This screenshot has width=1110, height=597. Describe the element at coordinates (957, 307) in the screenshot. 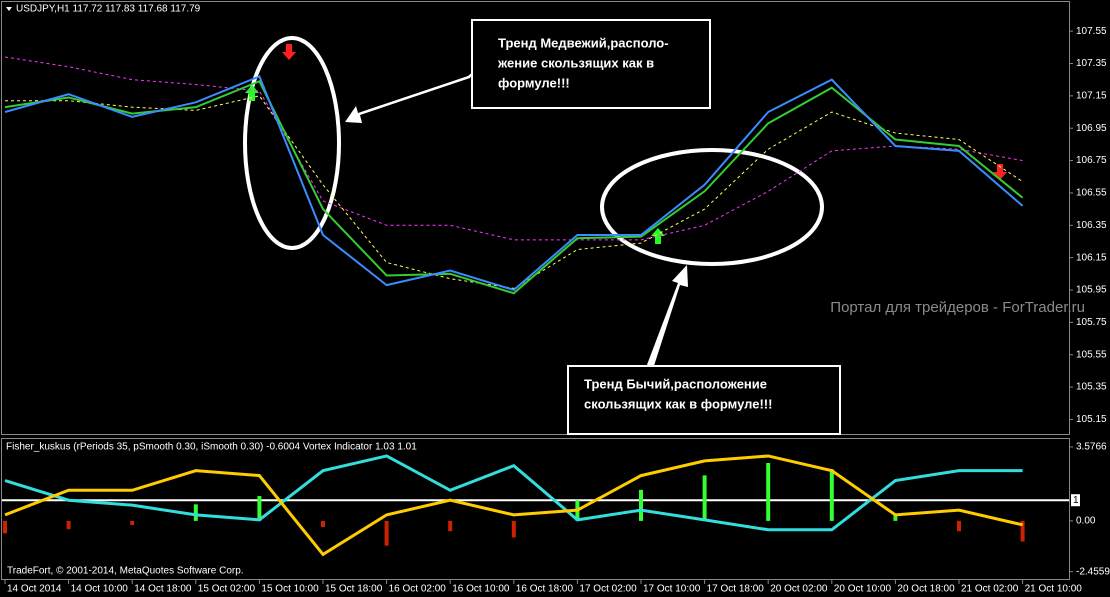

I see `watermark: Портал для трейдеров - ForTrader.ru` at that location.